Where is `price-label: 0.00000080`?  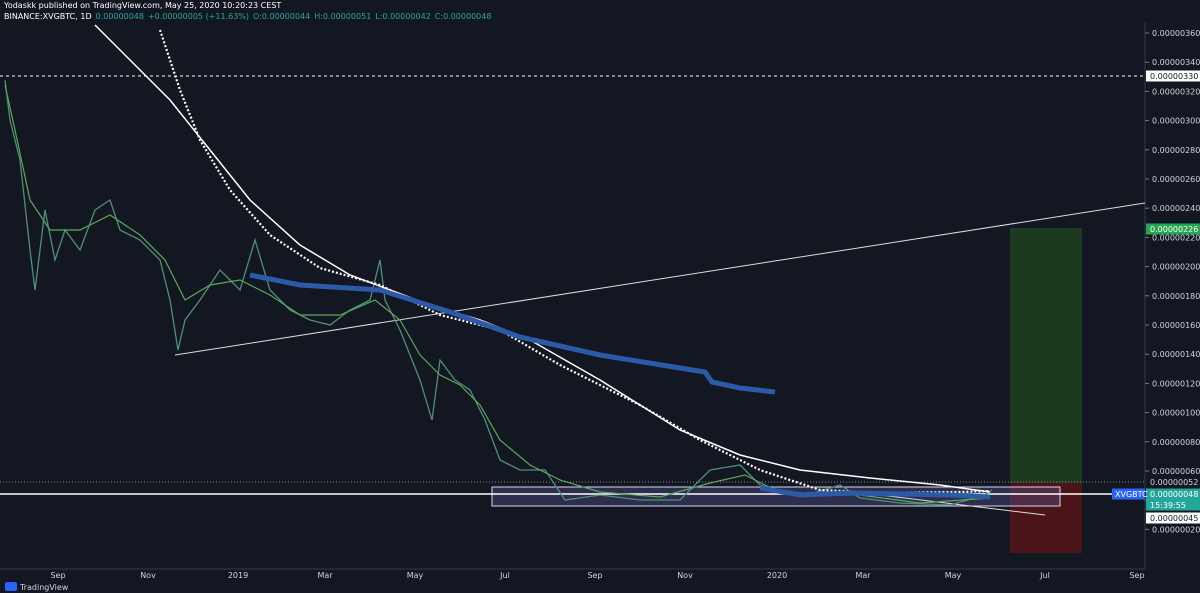 price-label: 0.00000080 is located at coordinates (1176, 442).